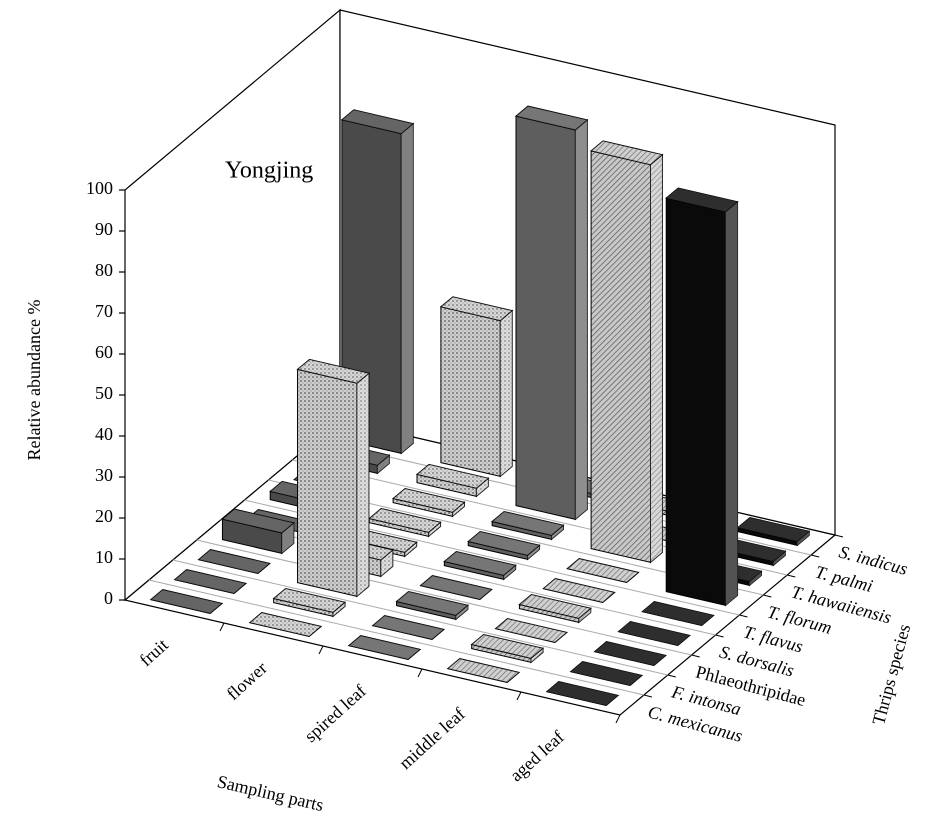 The height and width of the screenshot is (827, 931). I want to click on z-tick-label: 30, so click(104, 475).